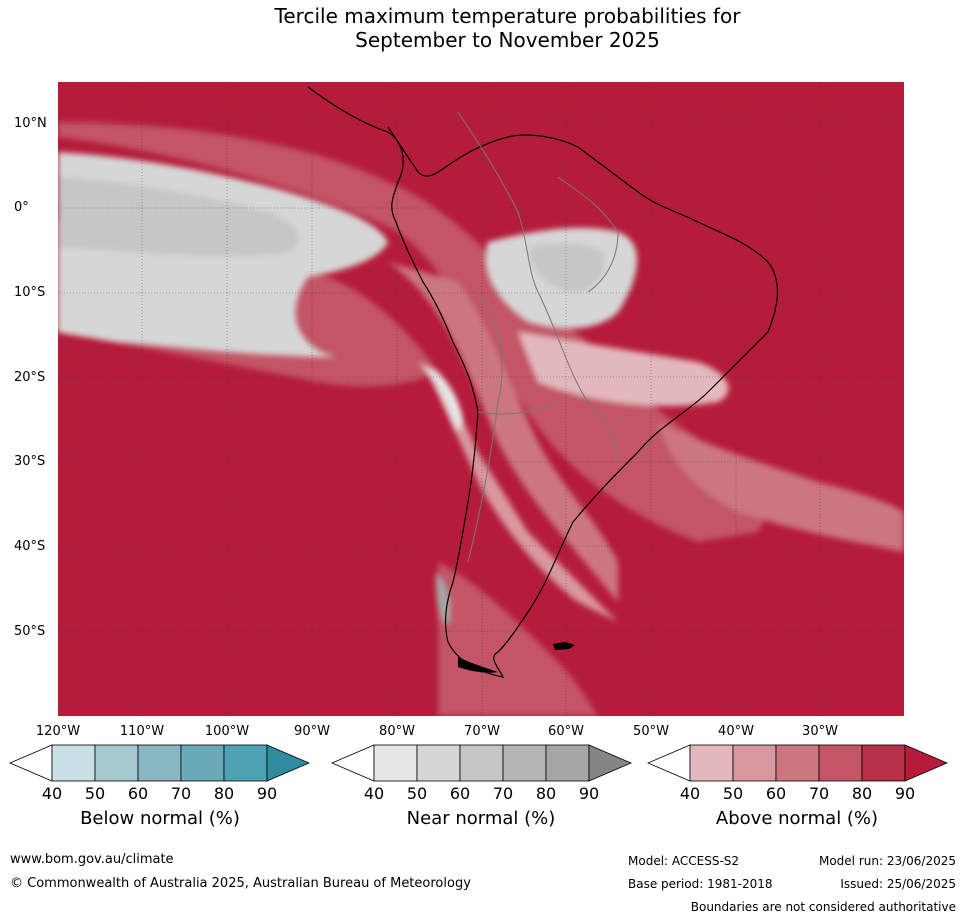 Image resolution: width=965 pixels, height=919 pixels. Describe the element at coordinates (610, 763) in the screenshot. I see `near-colorbar-high-triangle` at that location.